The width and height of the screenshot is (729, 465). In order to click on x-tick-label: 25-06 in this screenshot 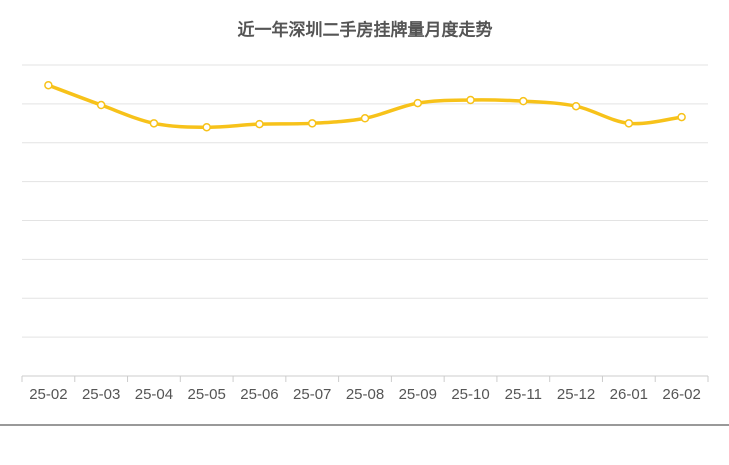, I will do `click(259, 394)`.